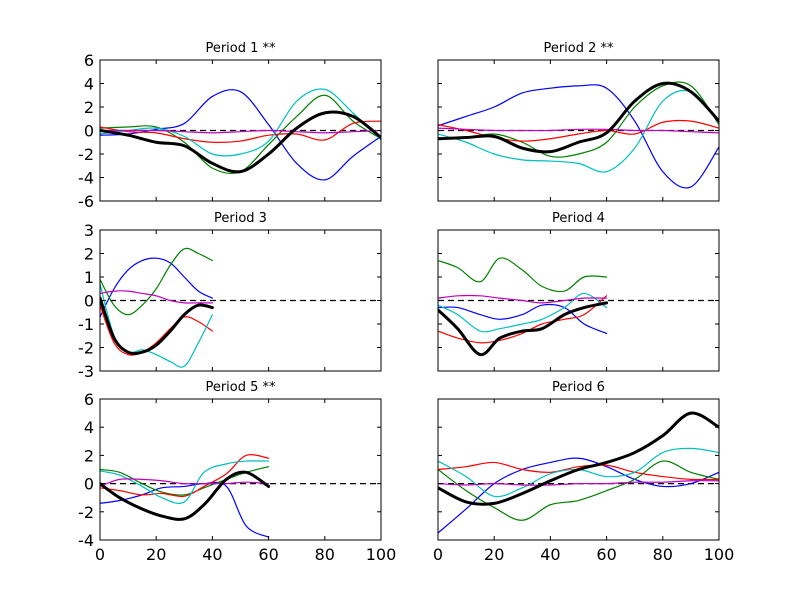 The image size is (800, 600). What do you see at coordinates (578, 48) in the screenshot?
I see `panel-title: Period 2 **` at bounding box center [578, 48].